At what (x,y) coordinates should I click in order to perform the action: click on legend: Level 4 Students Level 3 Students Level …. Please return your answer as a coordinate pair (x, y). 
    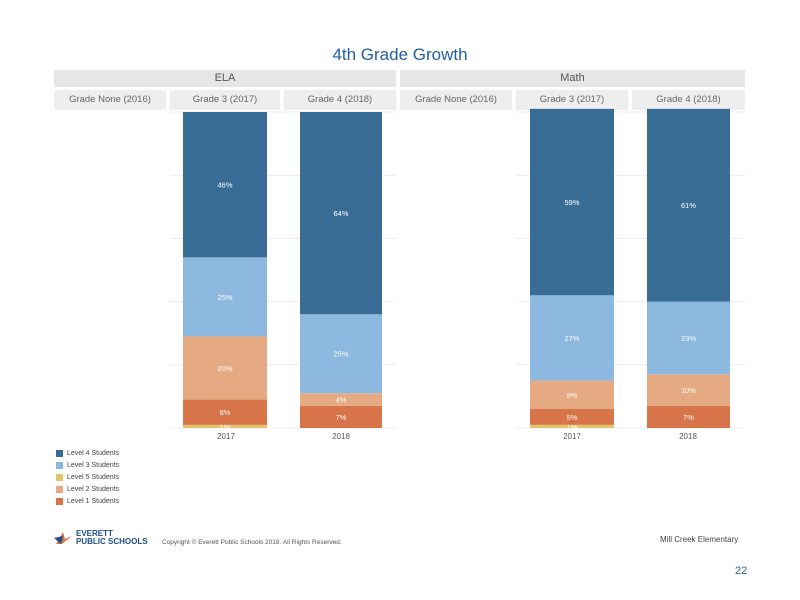
    Looking at the image, I should click on (87, 477).